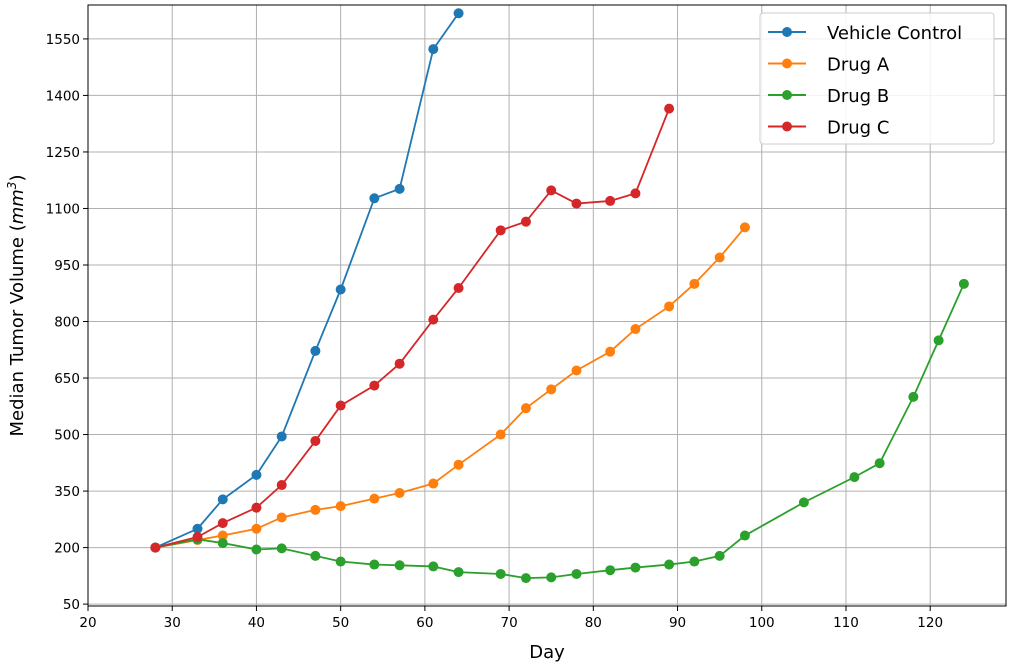 The image size is (1013, 668). I want to click on x-tick-label: 70, so click(509, 623).